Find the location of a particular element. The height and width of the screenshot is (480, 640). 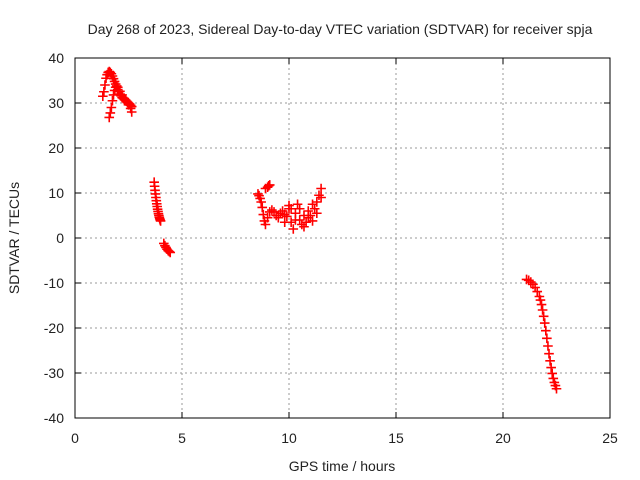

y-tick-label: -30 is located at coordinates (54, 373).